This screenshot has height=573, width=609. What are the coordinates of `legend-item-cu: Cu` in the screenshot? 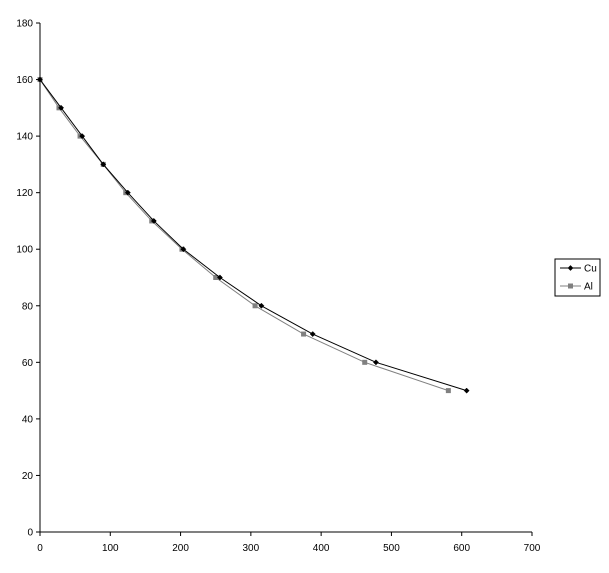 It's located at (578, 269).